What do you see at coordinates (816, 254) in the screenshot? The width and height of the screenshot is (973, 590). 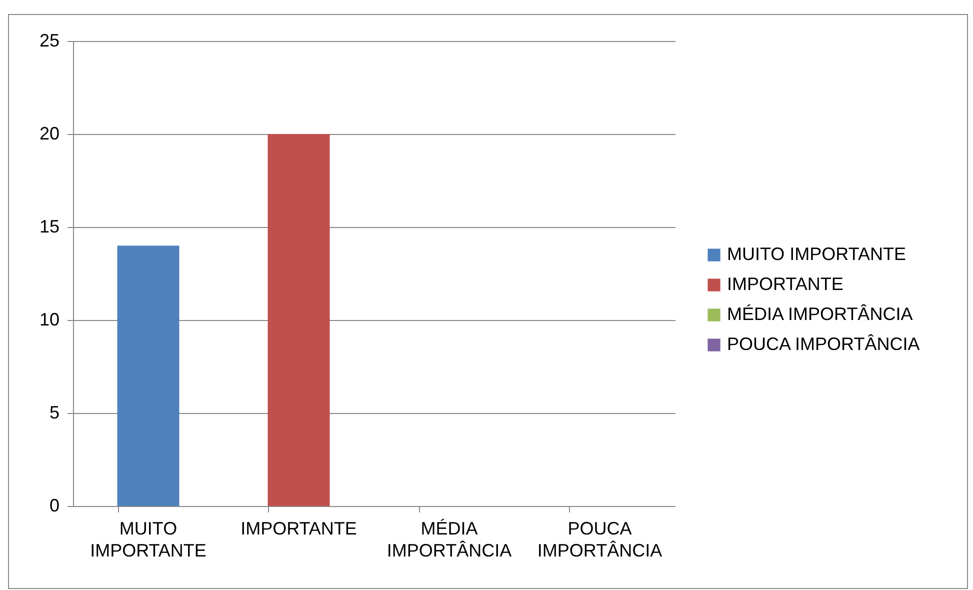 I see `legend-label: MUITO IMPORTANTE` at bounding box center [816, 254].